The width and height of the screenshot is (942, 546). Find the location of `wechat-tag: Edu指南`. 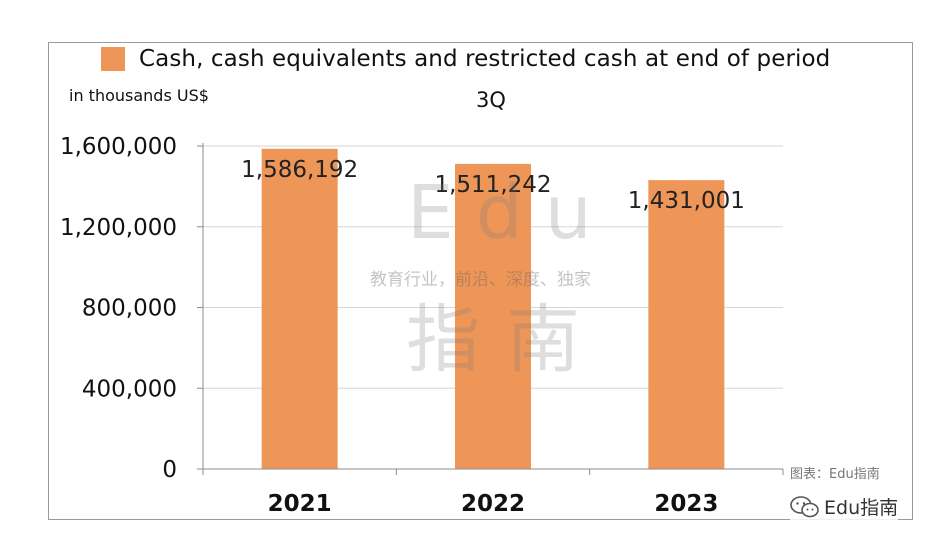

wechat-tag: Edu指南 is located at coordinates (844, 506).